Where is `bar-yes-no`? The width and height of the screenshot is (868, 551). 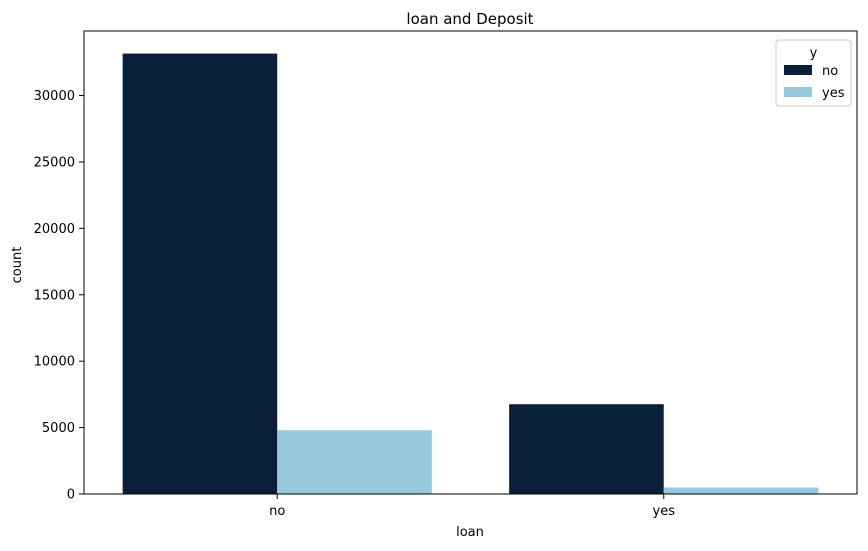
bar-yes-no is located at coordinates (586, 449).